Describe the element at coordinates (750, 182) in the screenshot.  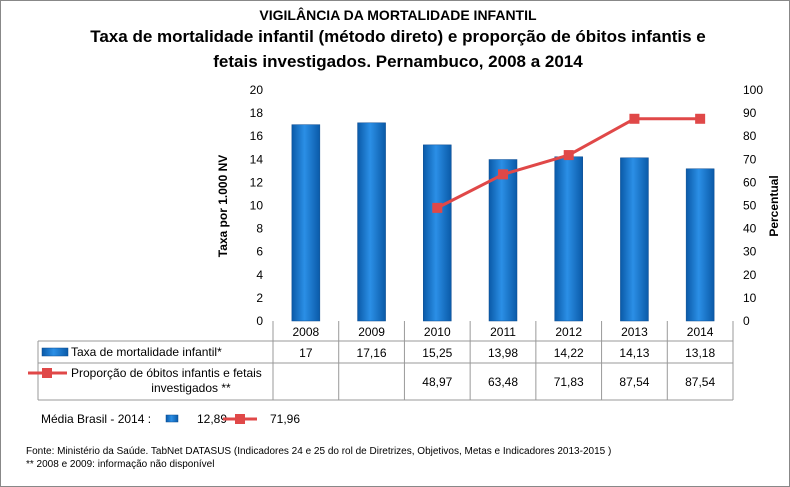
I see `y-right-tick-label: 60` at that location.